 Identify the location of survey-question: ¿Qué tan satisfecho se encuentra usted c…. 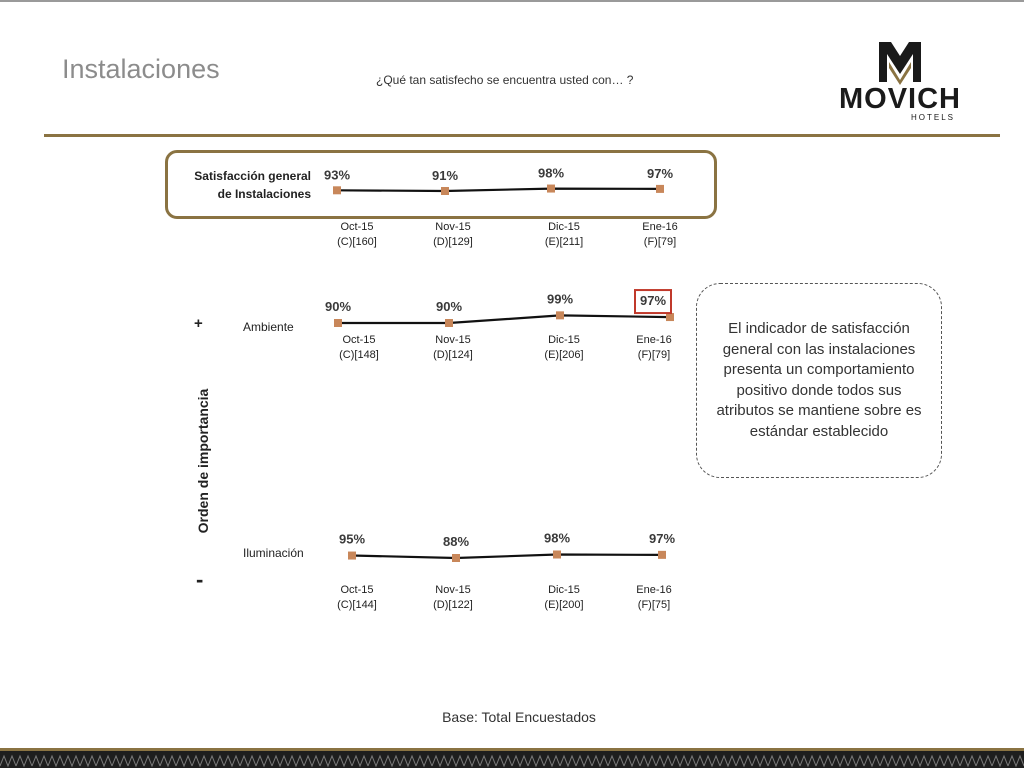
(505, 80).